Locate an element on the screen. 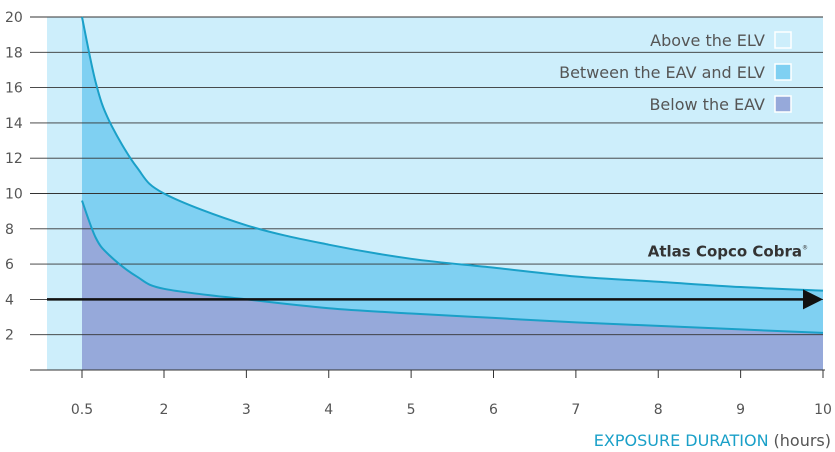  x-tick-label: 3 is located at coordinates (246, 410).